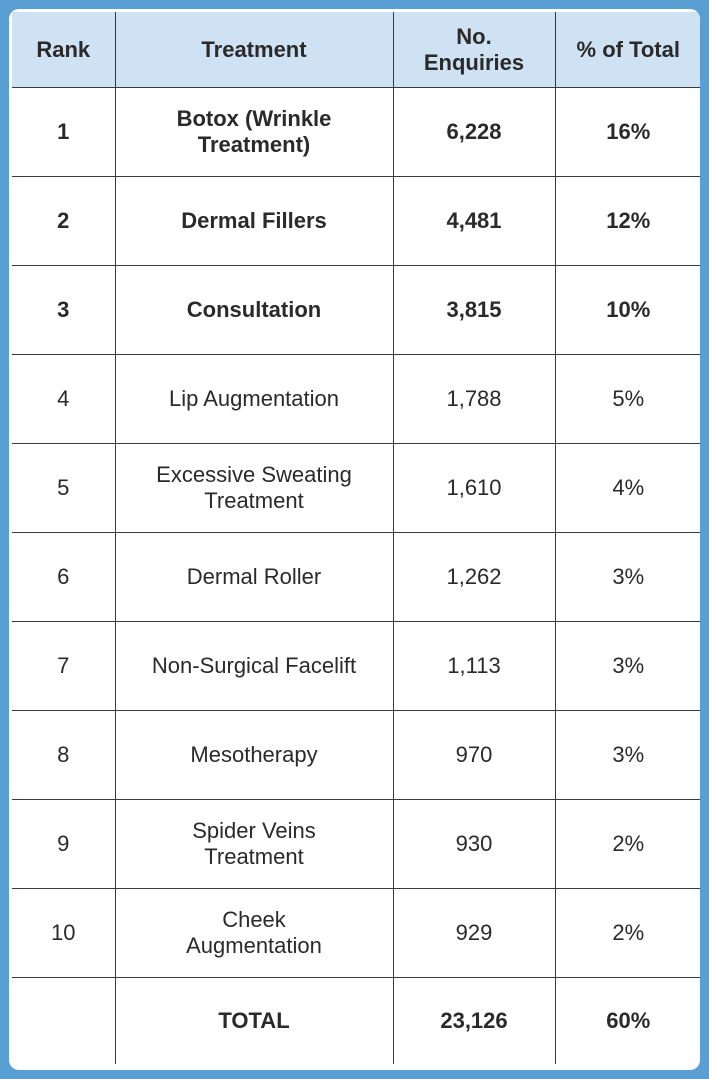 The image size is (709, 1079). Describe the element at coordinates (64, 399) in the screenshot. I see `rank-cell: 4` at that location.